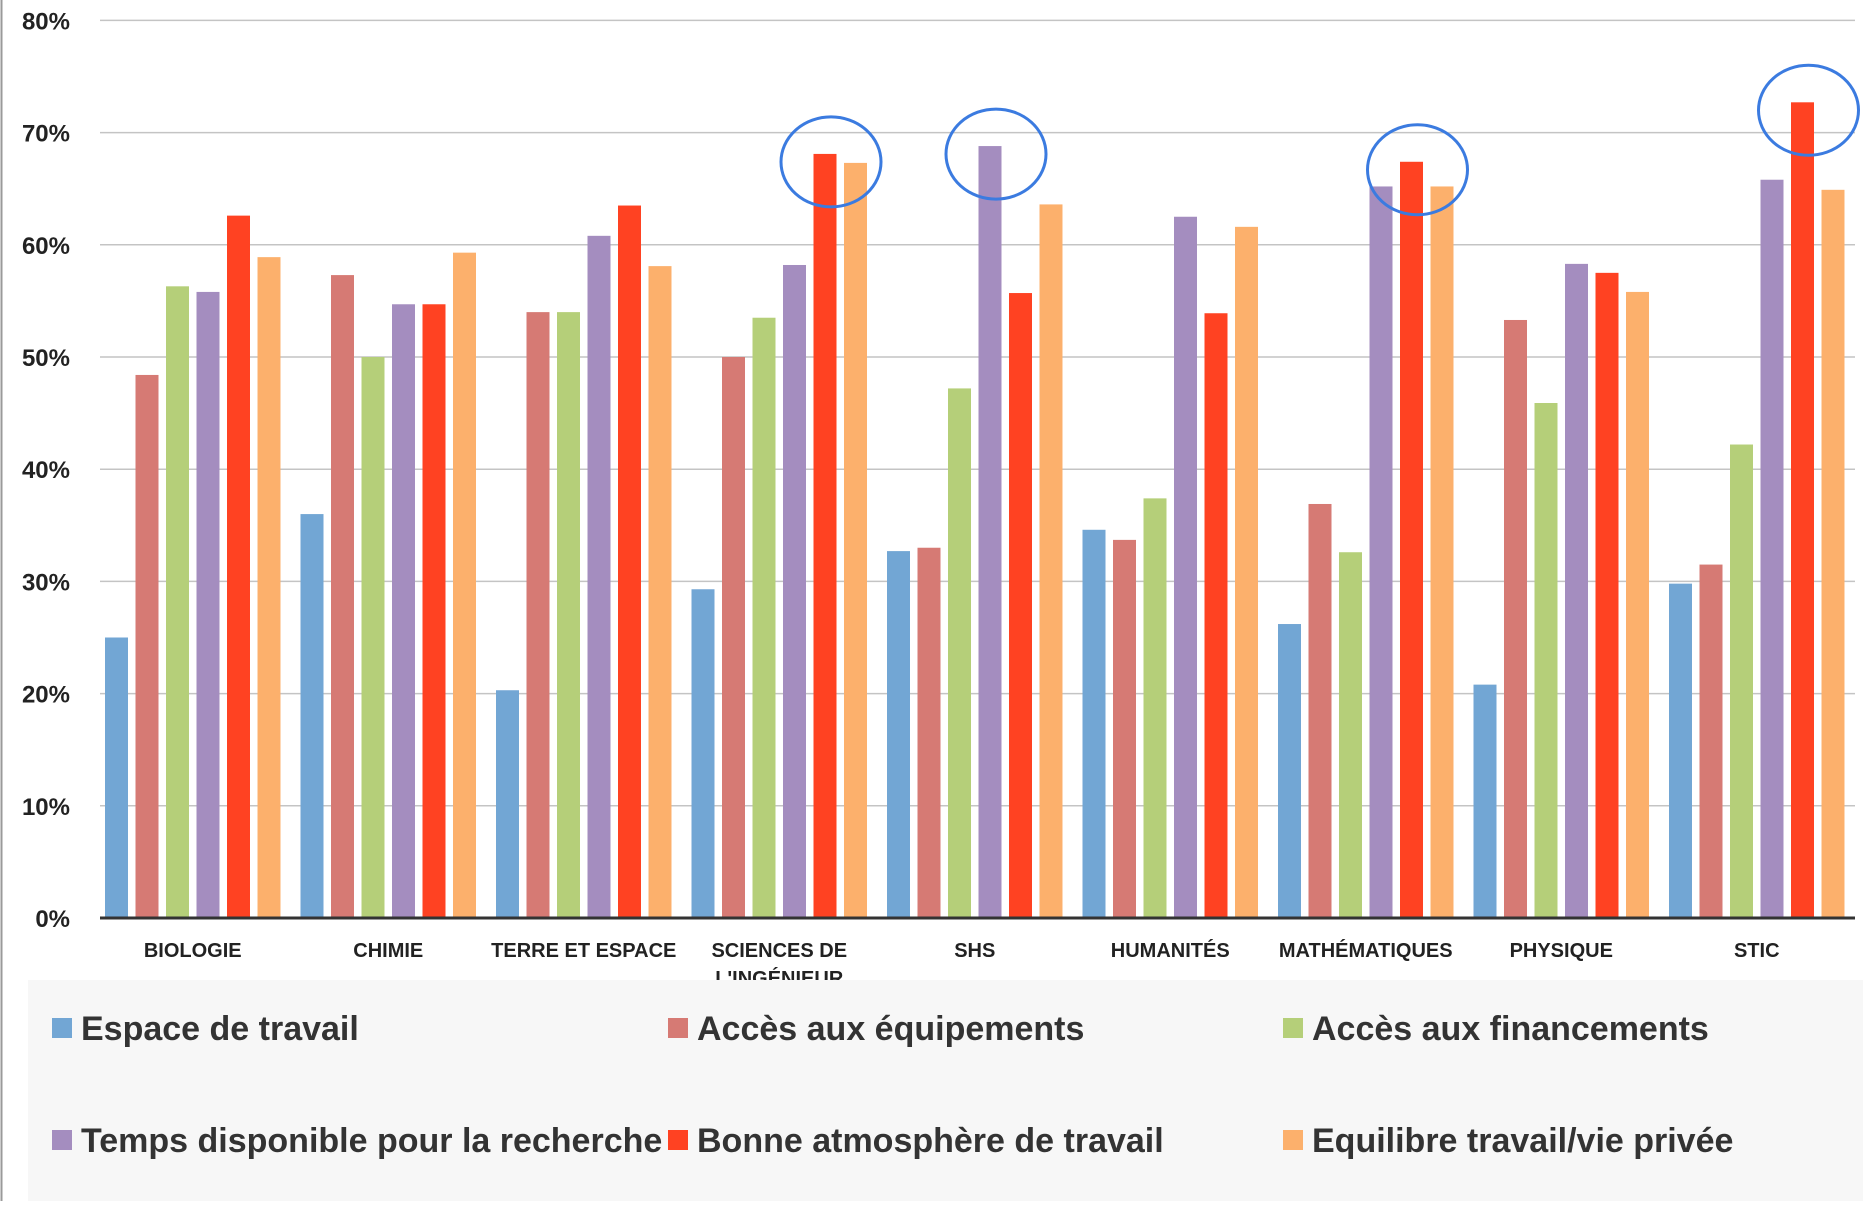 The width and height of the screenshot is (1863, 1206). I want to click on bar-sciences-de-l-ingenieur-bonne-atmosphere-de-travail, so click(825, 536).